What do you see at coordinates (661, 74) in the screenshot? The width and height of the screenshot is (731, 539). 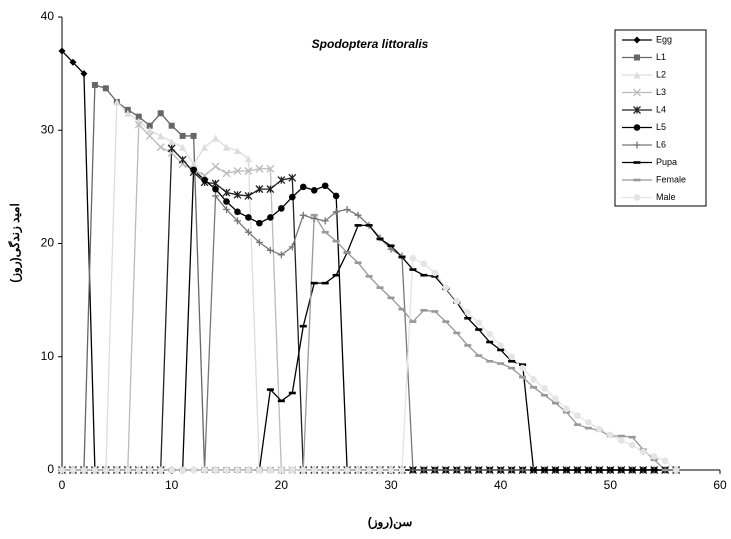 I see `legend-label: L2` at bounding box center [661, 74].